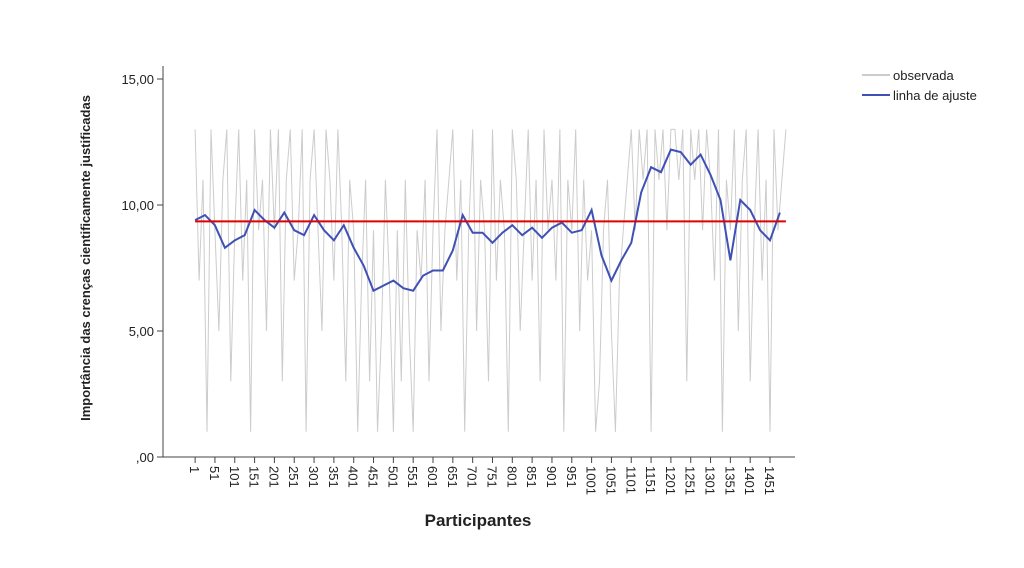  I want to click on y-tick-label: 15,00, so click(137, 79).